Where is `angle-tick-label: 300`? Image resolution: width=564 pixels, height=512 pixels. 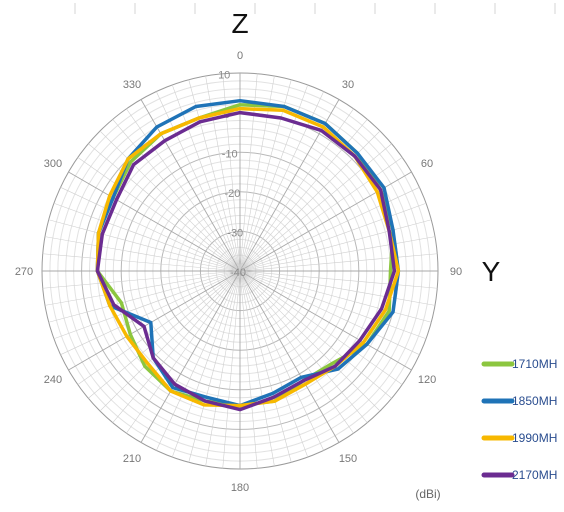 angle-tick-label: 300 is located at coordinates (53, 164).